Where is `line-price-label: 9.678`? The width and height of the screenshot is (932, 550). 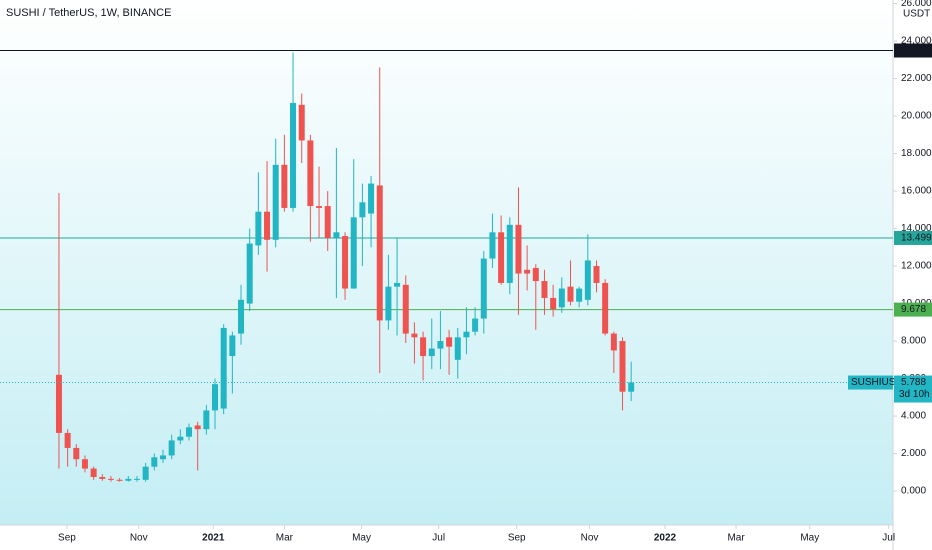 line-price-label: 9.678 is located at coordinates (913, 309).